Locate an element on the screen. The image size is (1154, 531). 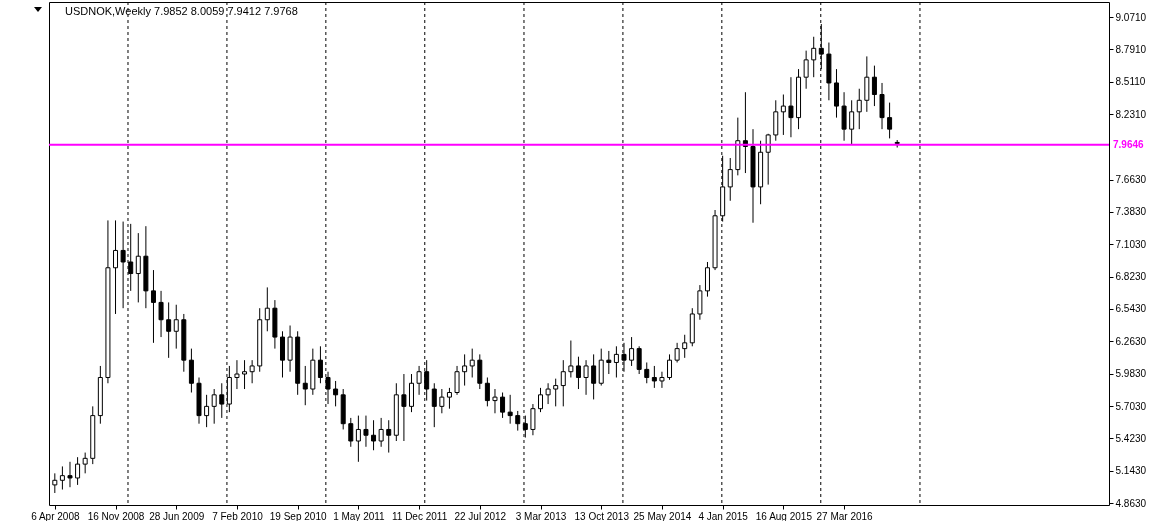
x-tick-label: 25 May 2014 is located at coordinates (662, 516).